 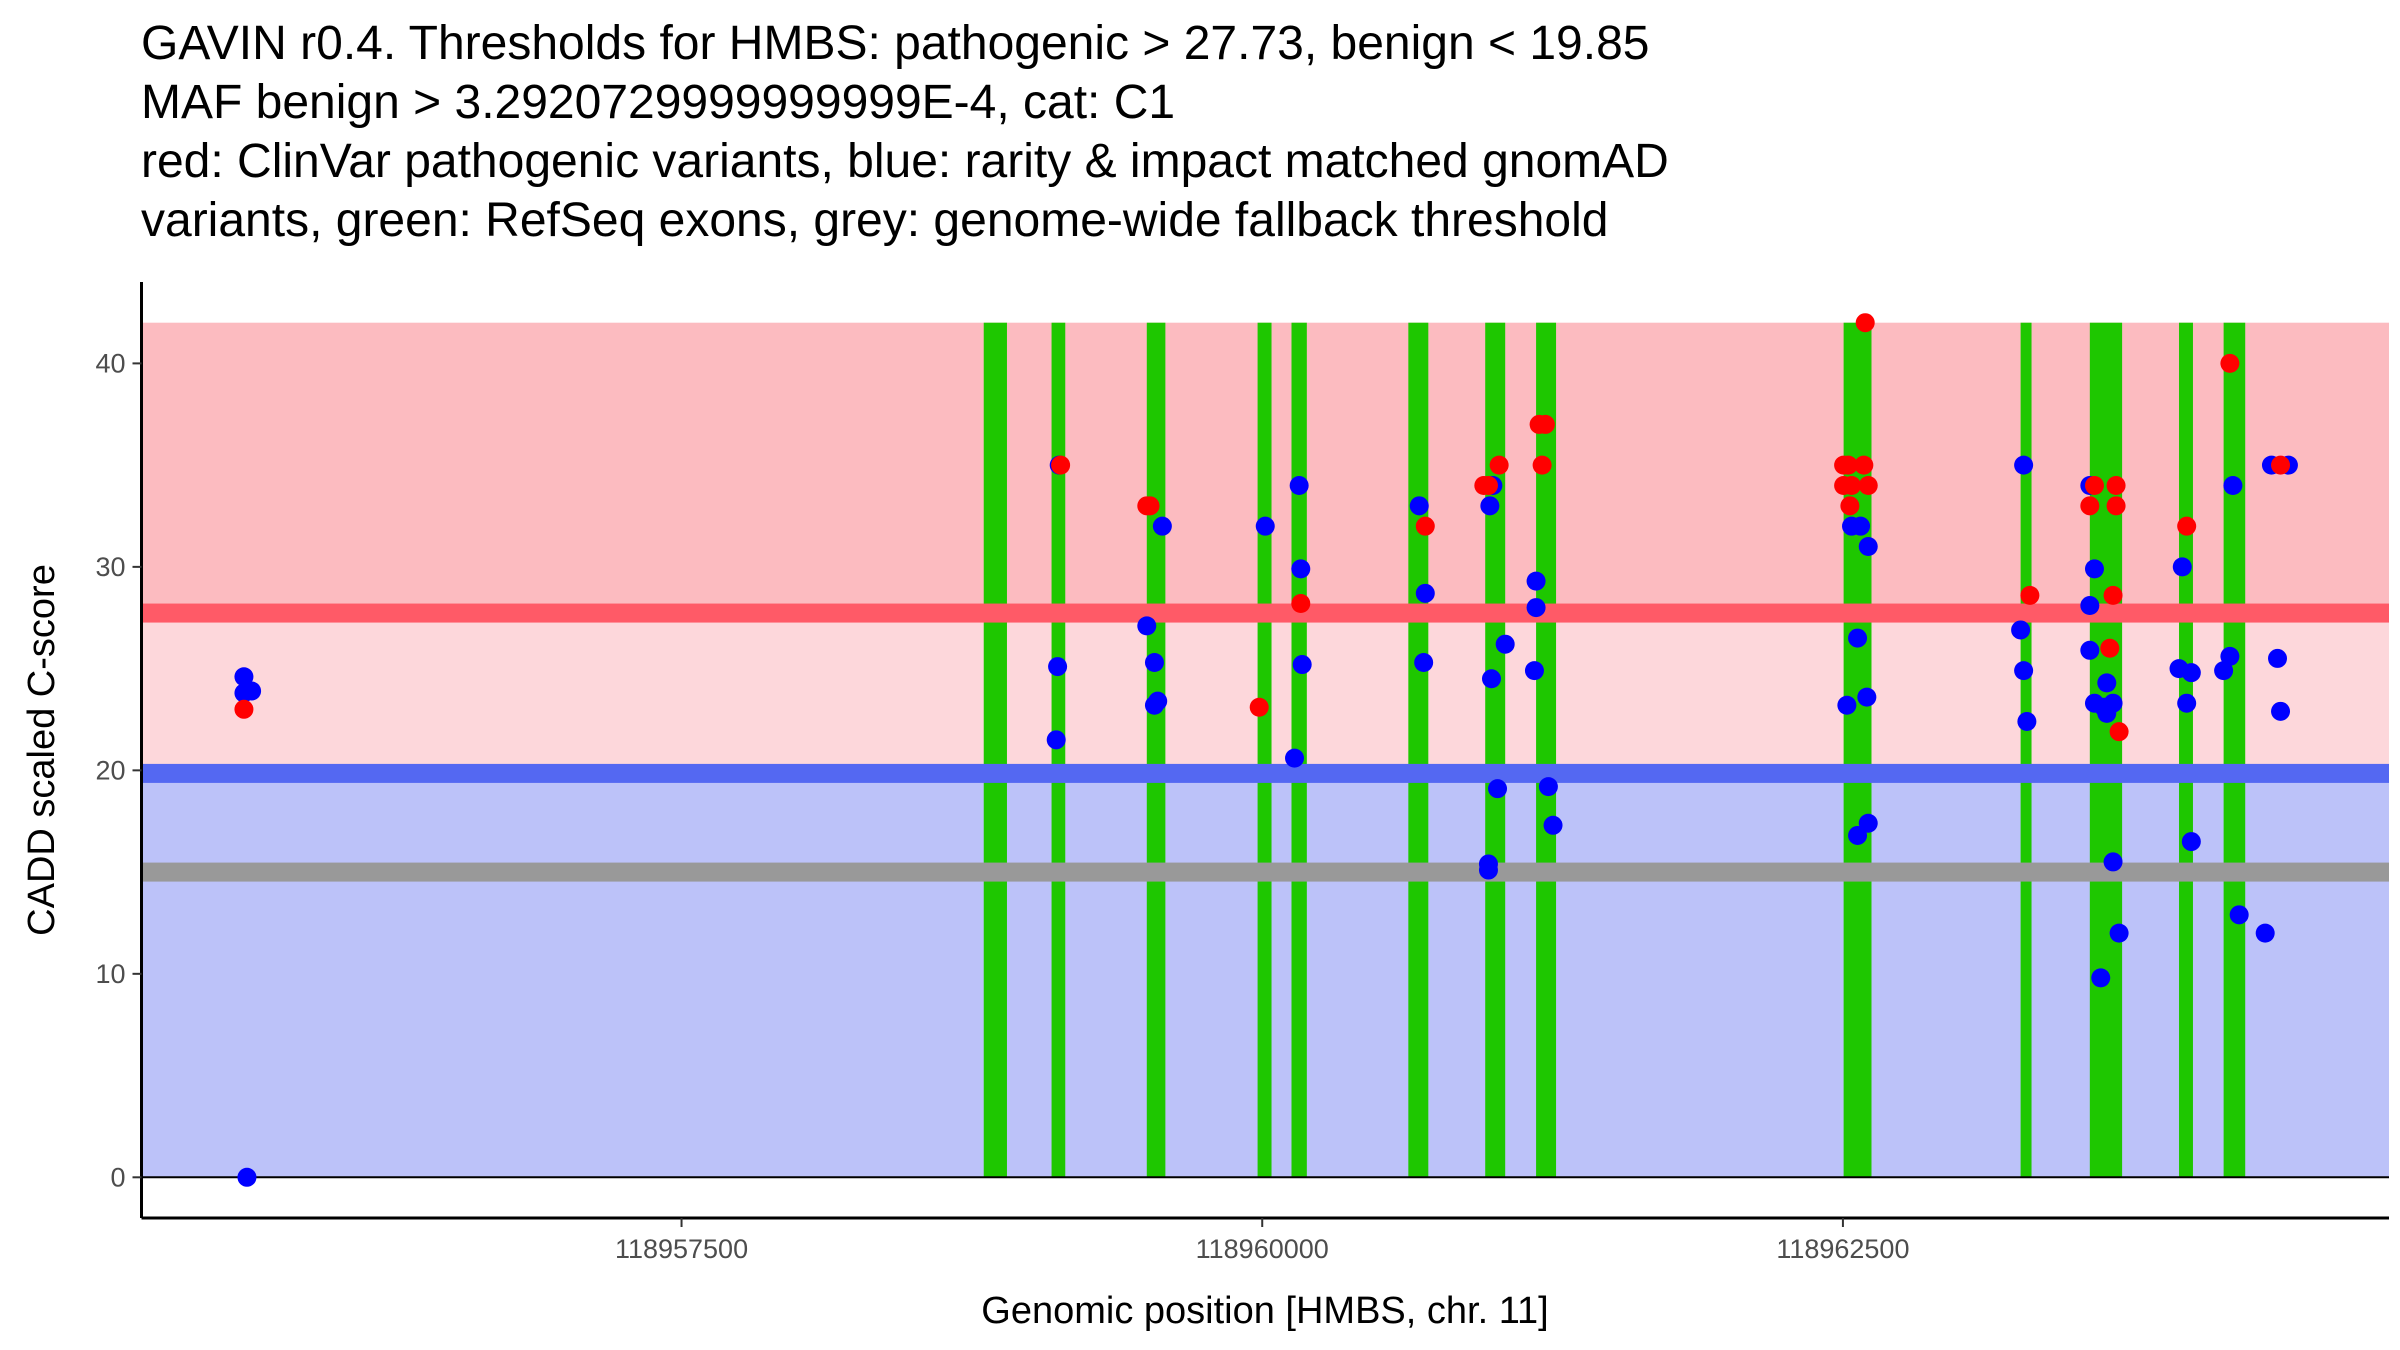 What do you see at coordinates (110, 974) in the screenshot?
I see `y-tick-label: 10` at bounding box center [110, 974].